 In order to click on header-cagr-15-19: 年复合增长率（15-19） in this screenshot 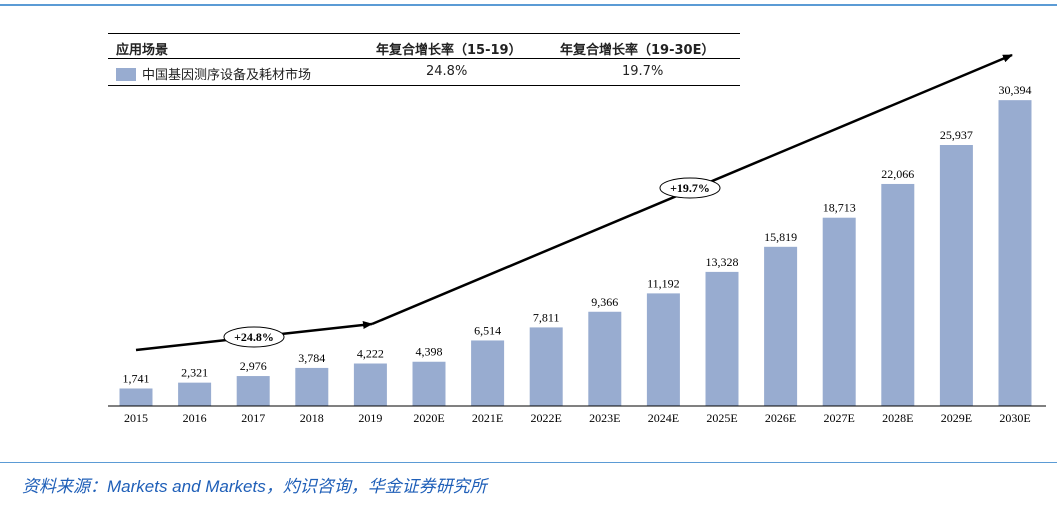, I will do `click(449, 50)`.